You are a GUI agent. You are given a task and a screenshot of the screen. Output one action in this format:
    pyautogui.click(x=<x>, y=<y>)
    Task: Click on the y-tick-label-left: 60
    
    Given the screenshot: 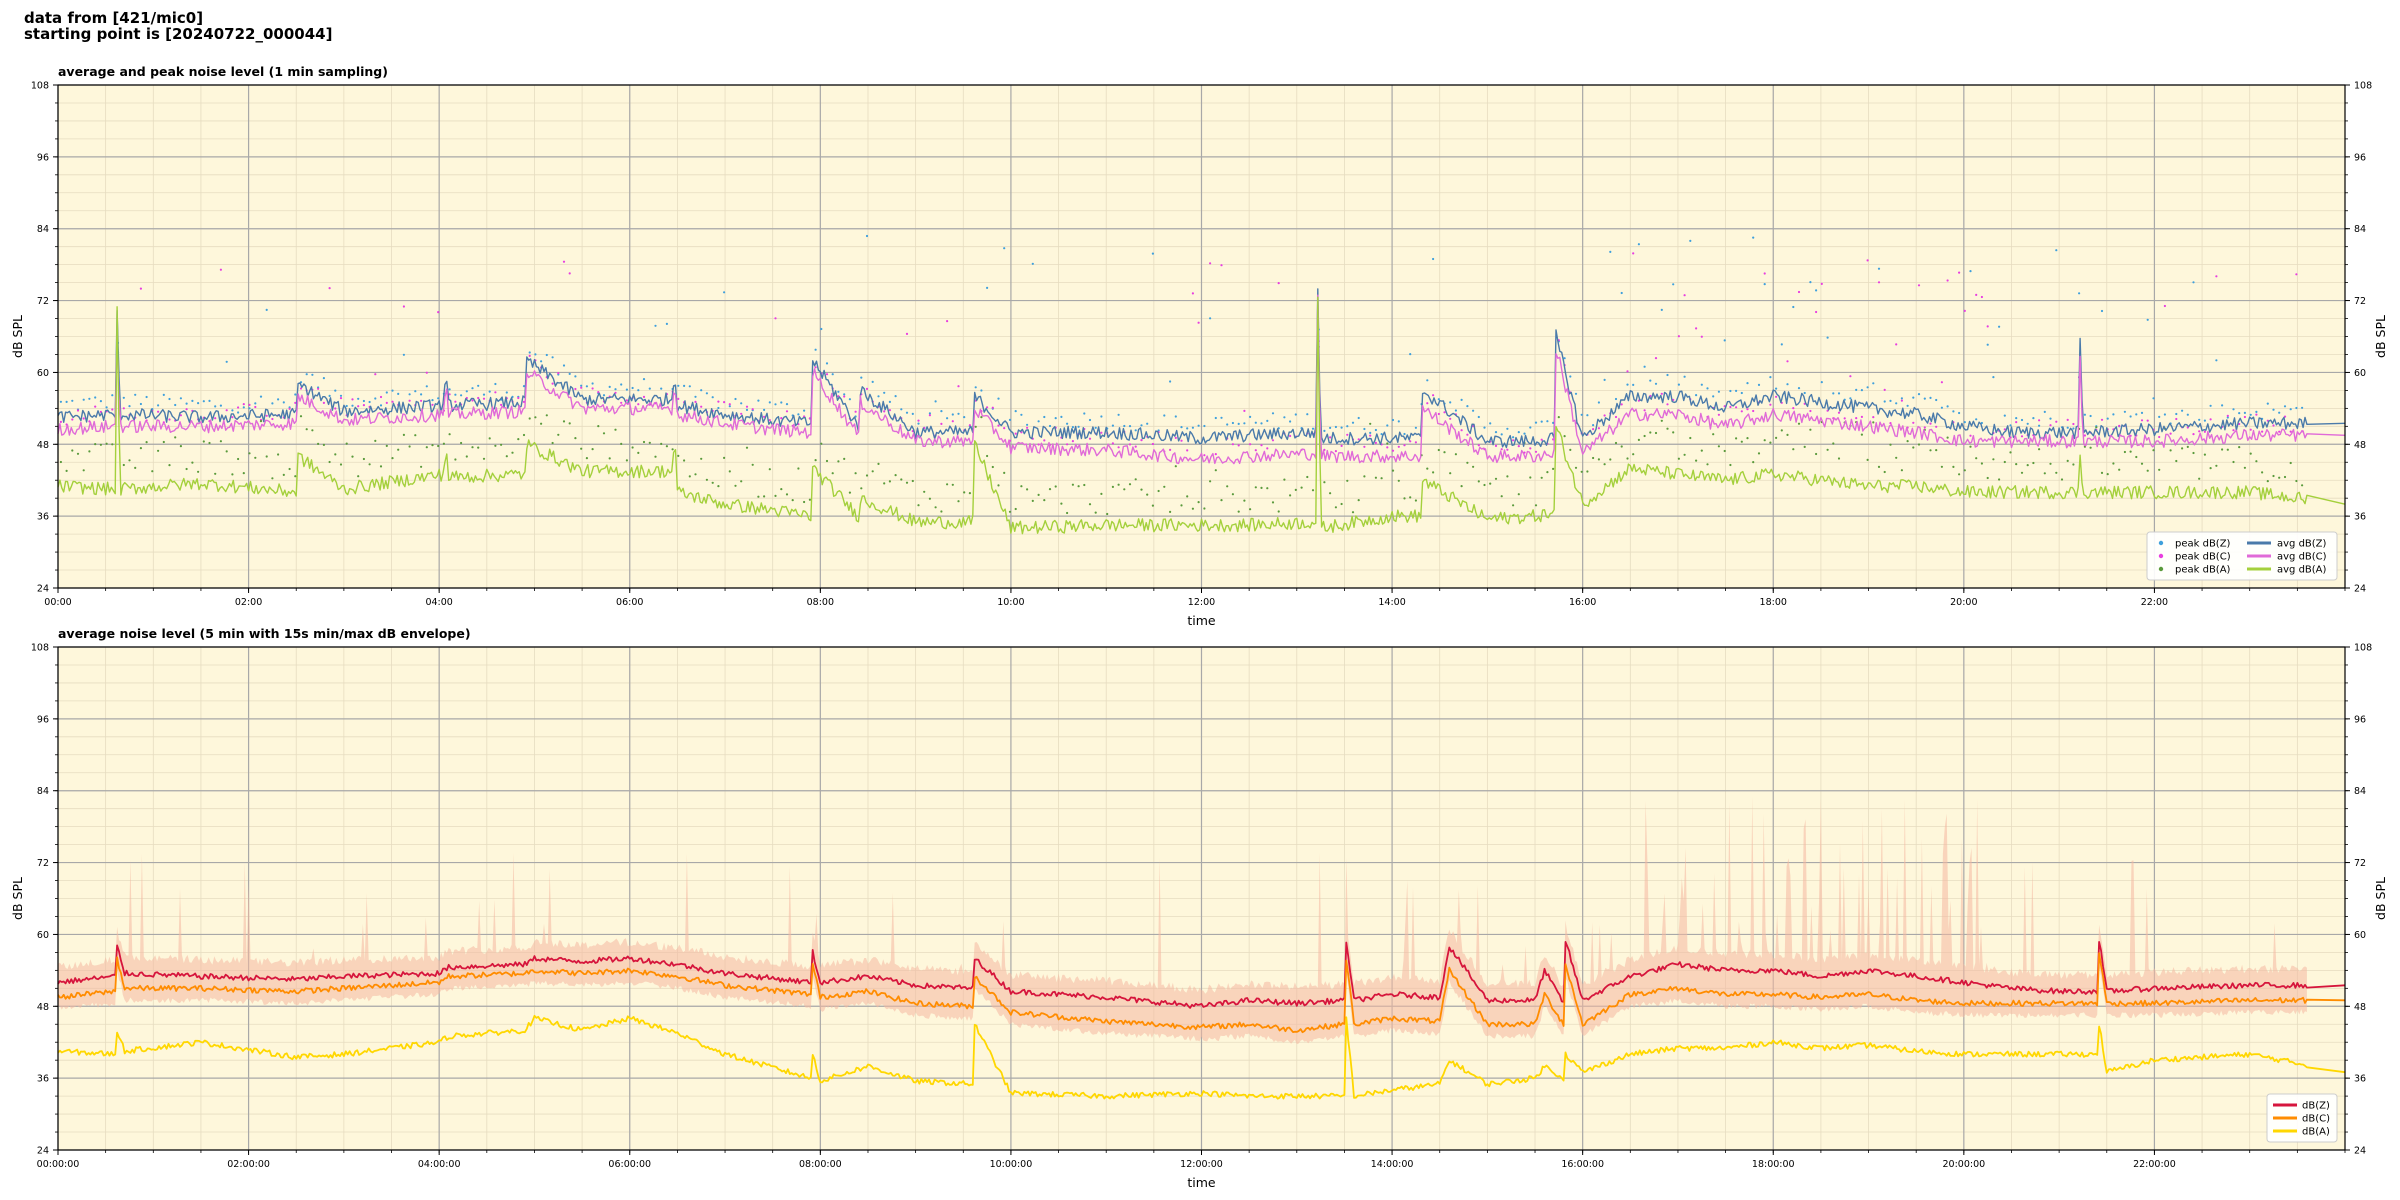 What is the action you would take?
    pyautogui.click(x=43, y=373)
    